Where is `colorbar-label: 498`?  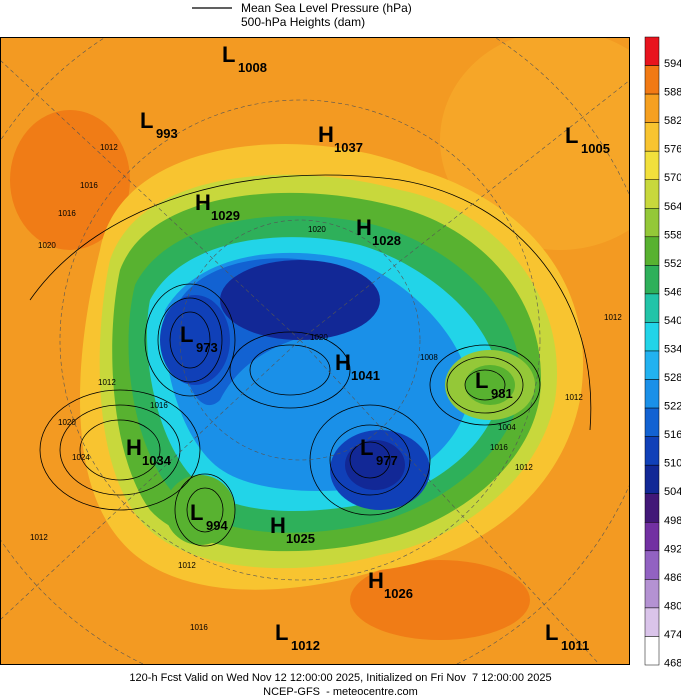
colorbar-label: 498 is located at coordinates (672, 521).